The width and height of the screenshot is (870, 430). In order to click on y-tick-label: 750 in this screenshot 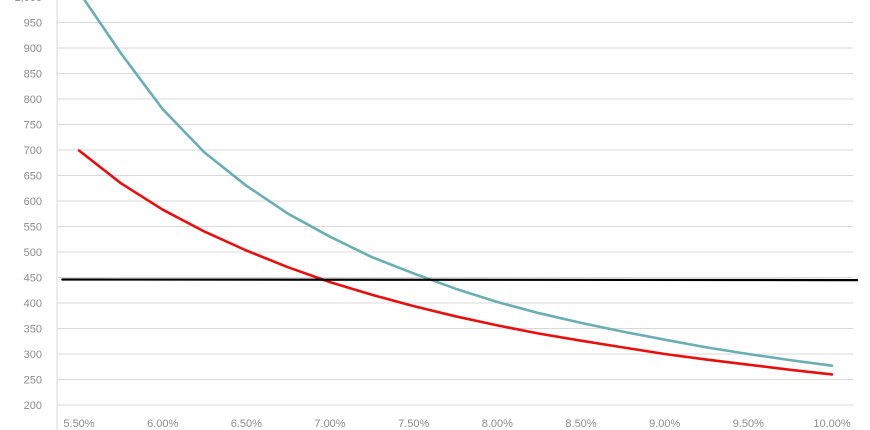, I will do `click(33, 126)`.